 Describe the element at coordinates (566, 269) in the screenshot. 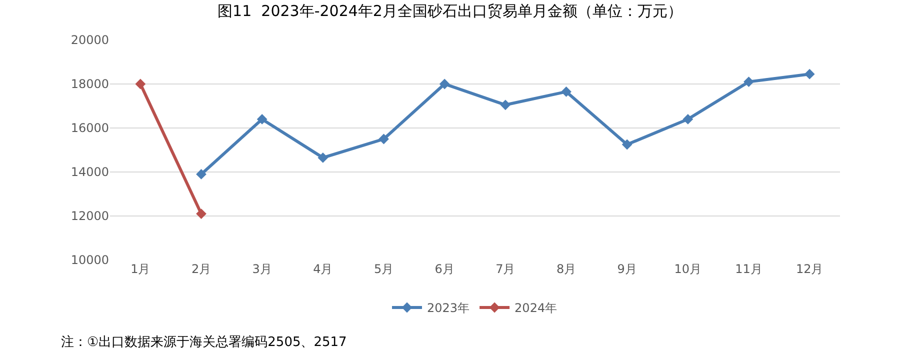

I see `x-tick-label: 8月` at that location.